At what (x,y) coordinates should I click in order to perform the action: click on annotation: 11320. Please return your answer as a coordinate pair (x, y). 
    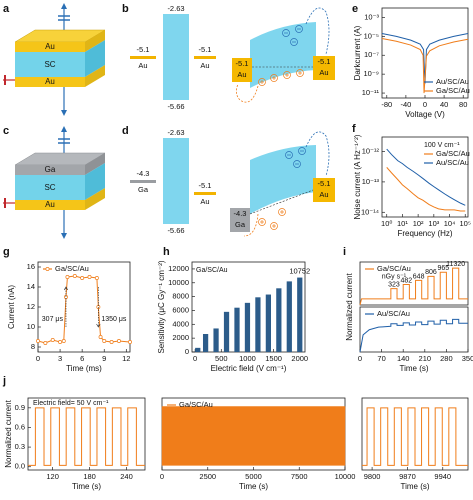
    Looking at the image, I should click on (455, 264).